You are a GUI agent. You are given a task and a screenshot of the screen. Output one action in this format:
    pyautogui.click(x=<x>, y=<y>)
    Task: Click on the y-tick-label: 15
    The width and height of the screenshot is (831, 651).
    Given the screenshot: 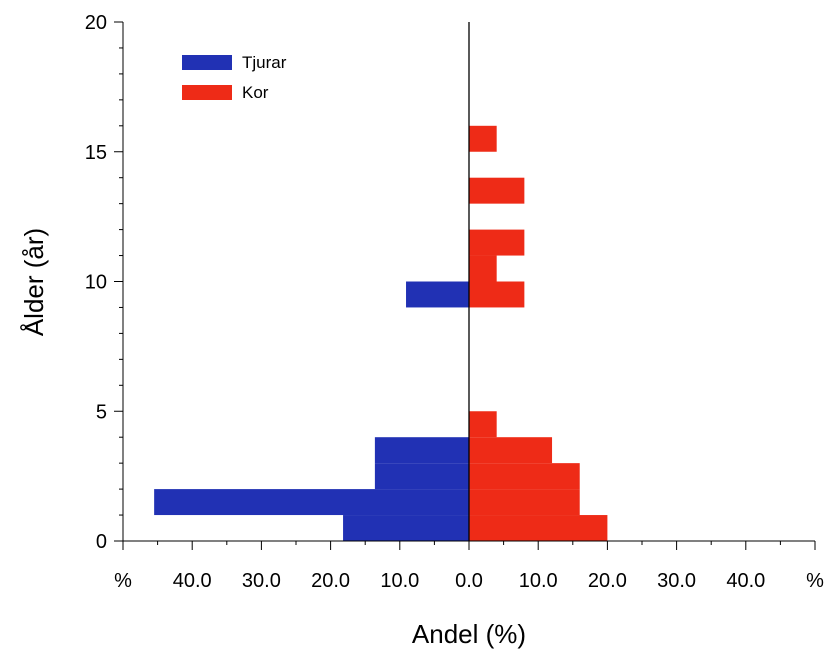 What is the action you would take?
    pyautogui.click(x=96, y=153)
    